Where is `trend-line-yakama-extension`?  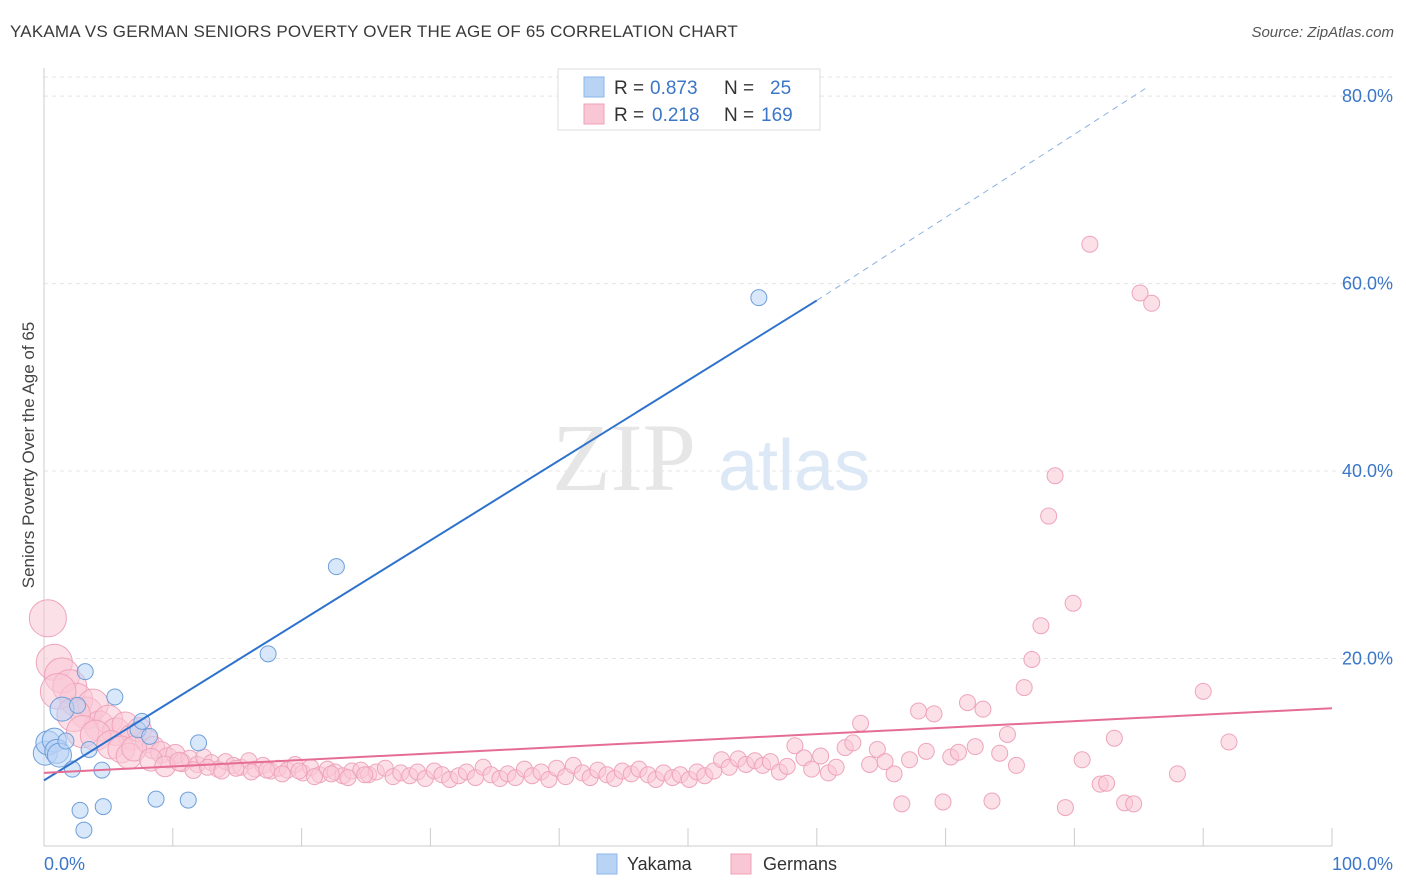
trend-line-yakama-extension is located at coordinates (981, 194).